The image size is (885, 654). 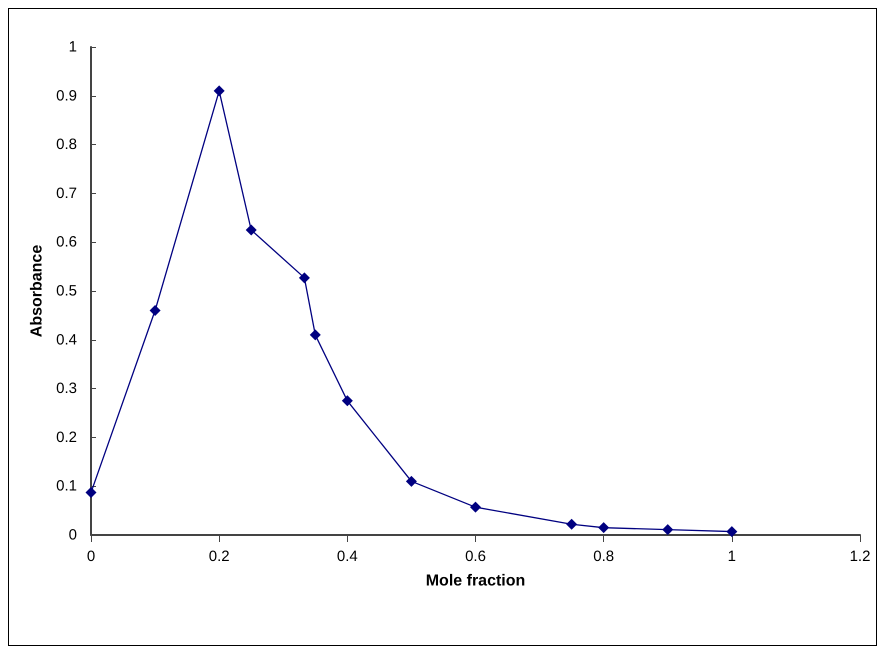 I want to click on y-tick-label: 0.8, so click(x=66, y=145).